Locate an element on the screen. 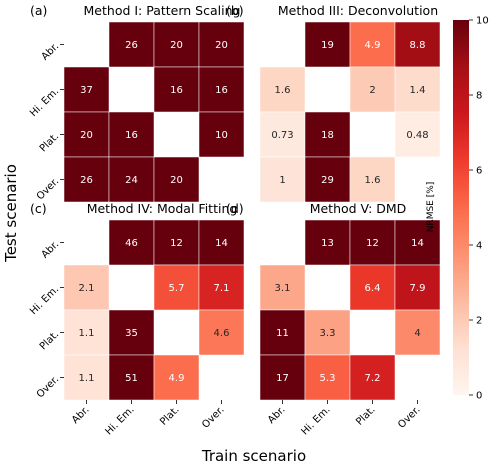 This screenshot has height=474, width=500. colorbar-tick-label: 6 is located at coordinates (479, 171).